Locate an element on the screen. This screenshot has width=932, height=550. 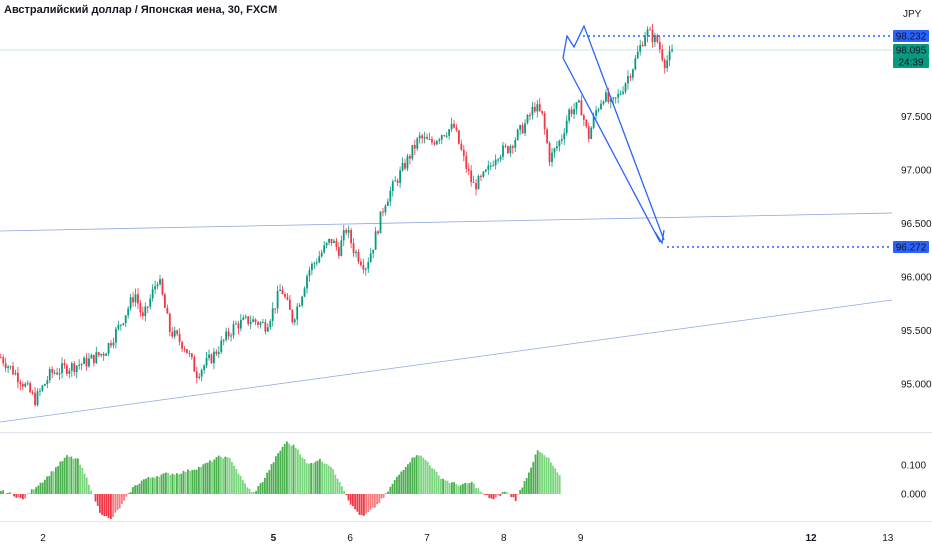
time-axis-tick: 2 is located at coordinates (43, 538).